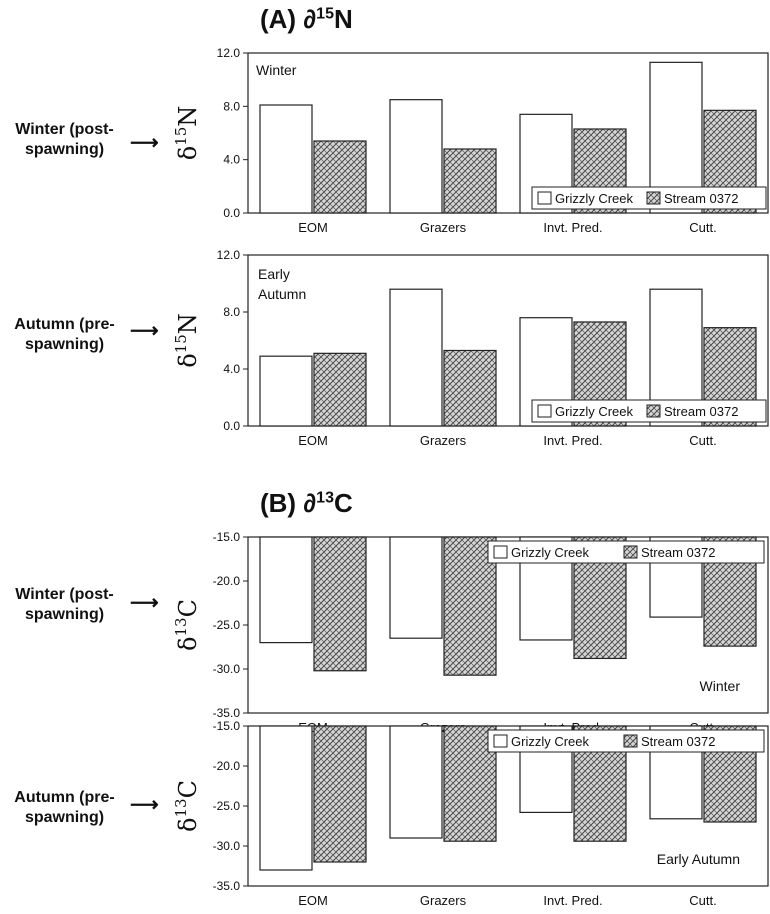 The width and height of the screenshot is (770, 914). Describe the element at coordinates (288, 503) in the screenshot. I see `section-b-title-prefix: (B) ∂` at that location.